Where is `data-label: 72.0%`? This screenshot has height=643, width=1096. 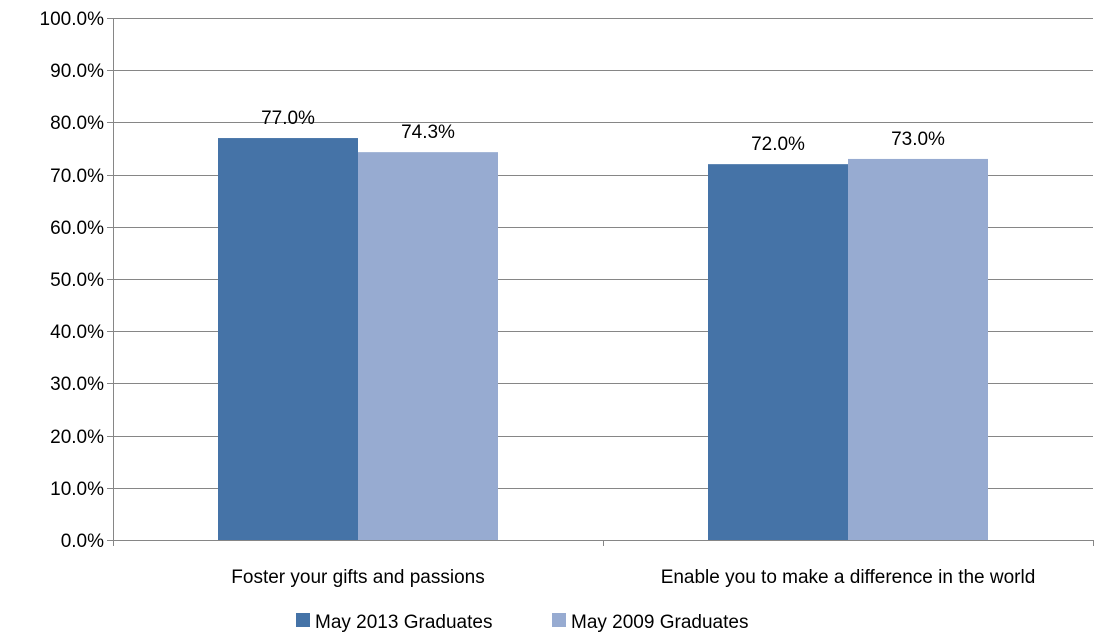
data-label: 72.0% is located at coordinates (778, 144).